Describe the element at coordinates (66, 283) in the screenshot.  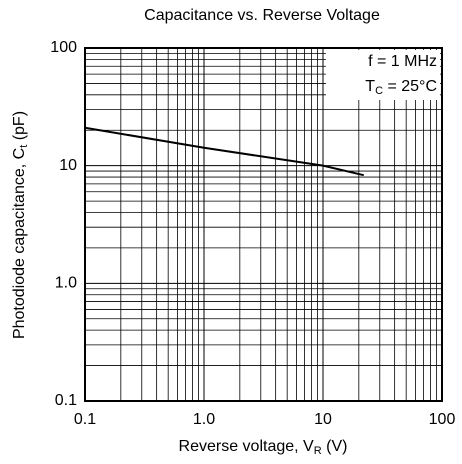
I see `y-tick-label: 1.0` at that location.